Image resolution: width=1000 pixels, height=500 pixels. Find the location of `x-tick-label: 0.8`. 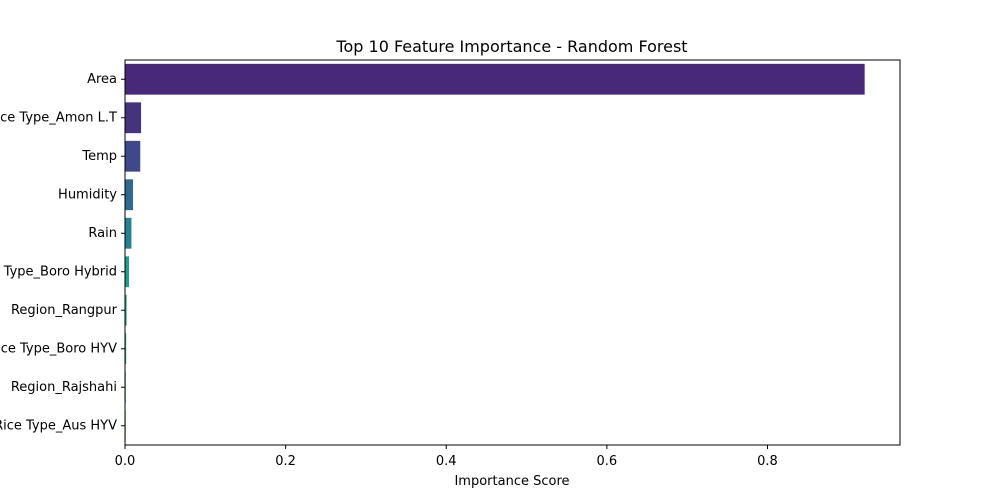

x-tick-label: 0.8 is located at coordinates (767, 461).